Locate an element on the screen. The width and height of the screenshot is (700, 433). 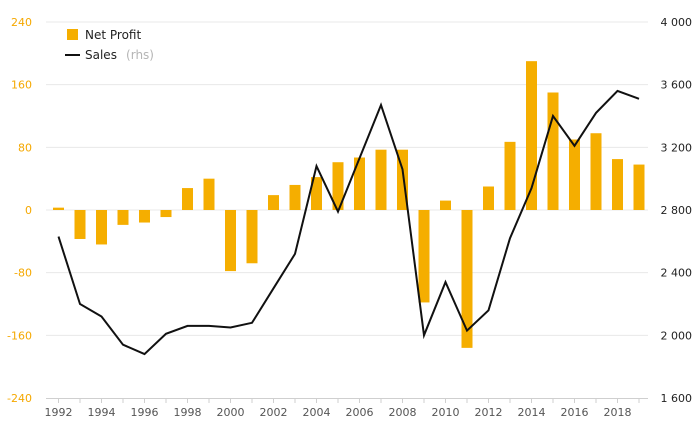
y-left-tick-label: -240 is located at coordinates (19, 398).